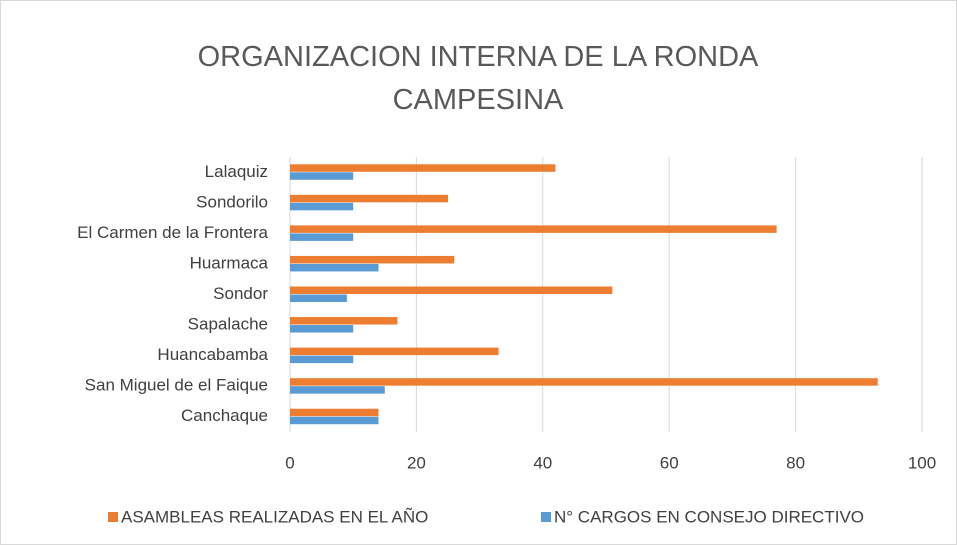  What do you see at coordinates (172, 232) in the screenshot?
I see `y-tick-label: El Carmen de la Frontera` at bounding box center [172, 232].